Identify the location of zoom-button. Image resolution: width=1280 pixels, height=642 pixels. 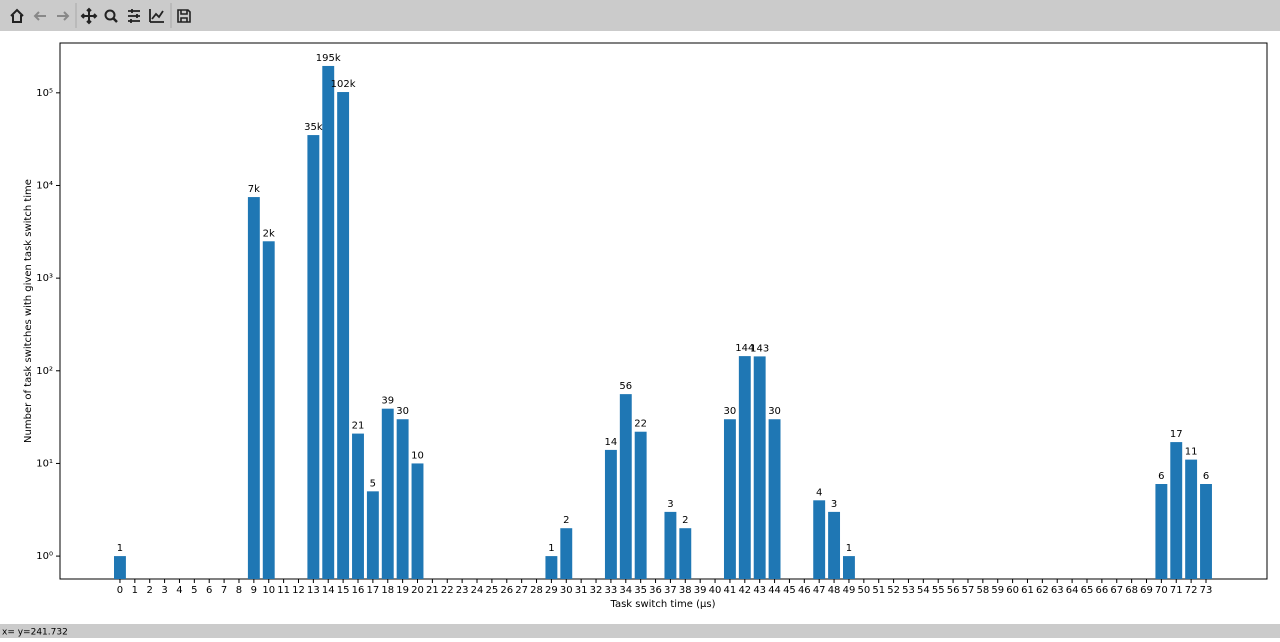
(111, 16).